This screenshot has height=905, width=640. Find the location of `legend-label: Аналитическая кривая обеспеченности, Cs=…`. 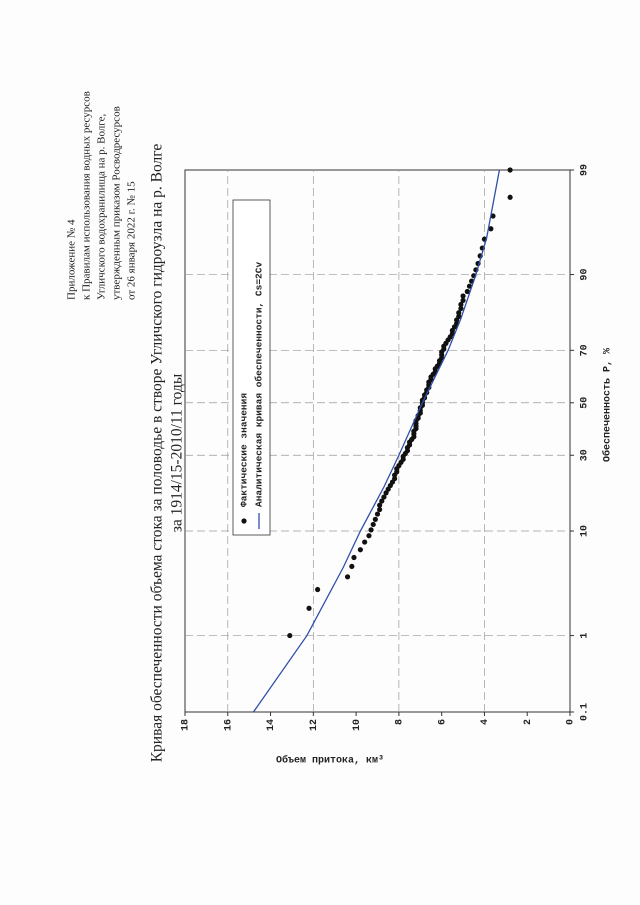

legend-label: Аналитическая кривая обеспеченности, Cs=… is located at coordinates (259, 384).